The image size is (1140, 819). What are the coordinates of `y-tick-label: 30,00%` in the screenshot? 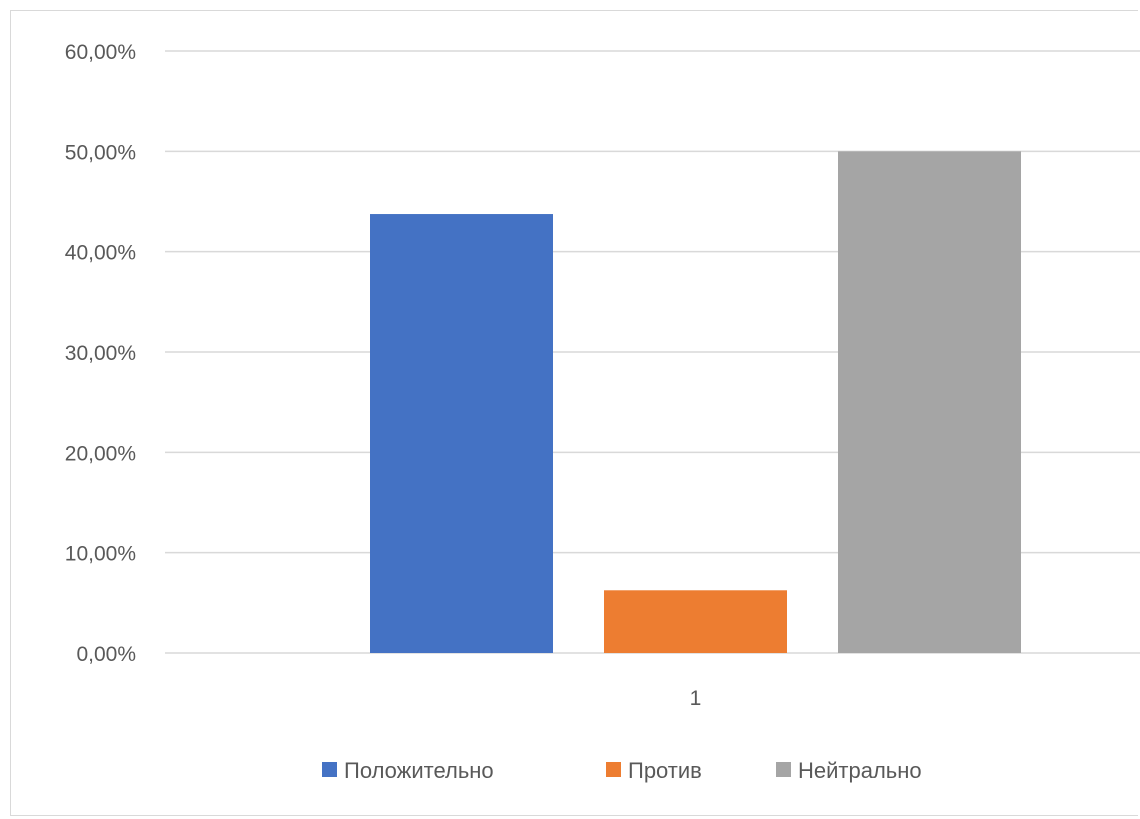 It's located at (100, 353).